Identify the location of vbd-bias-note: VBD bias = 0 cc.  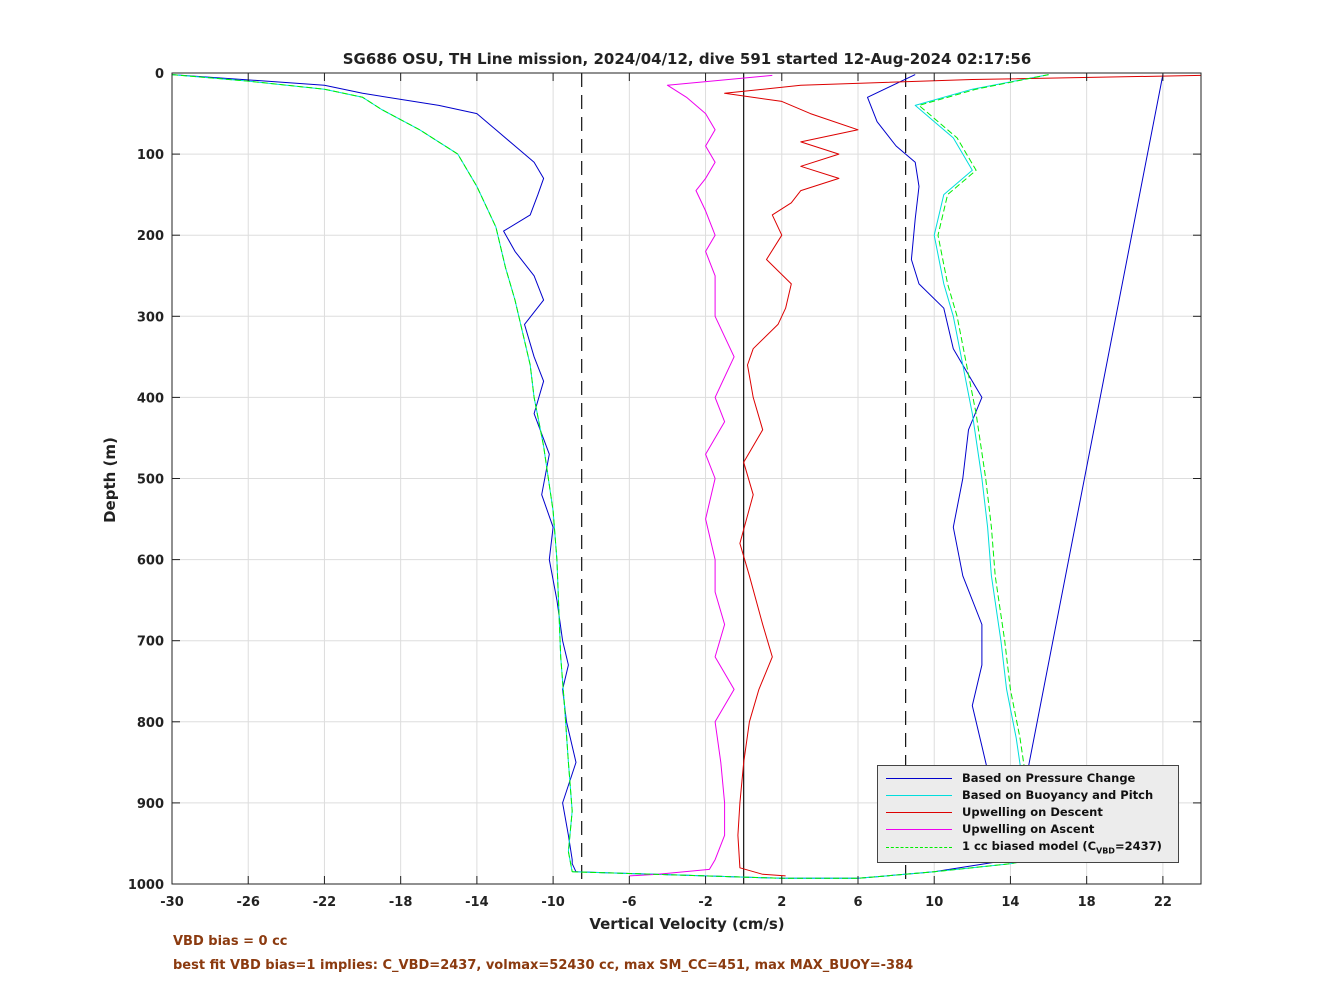
(230, 941).